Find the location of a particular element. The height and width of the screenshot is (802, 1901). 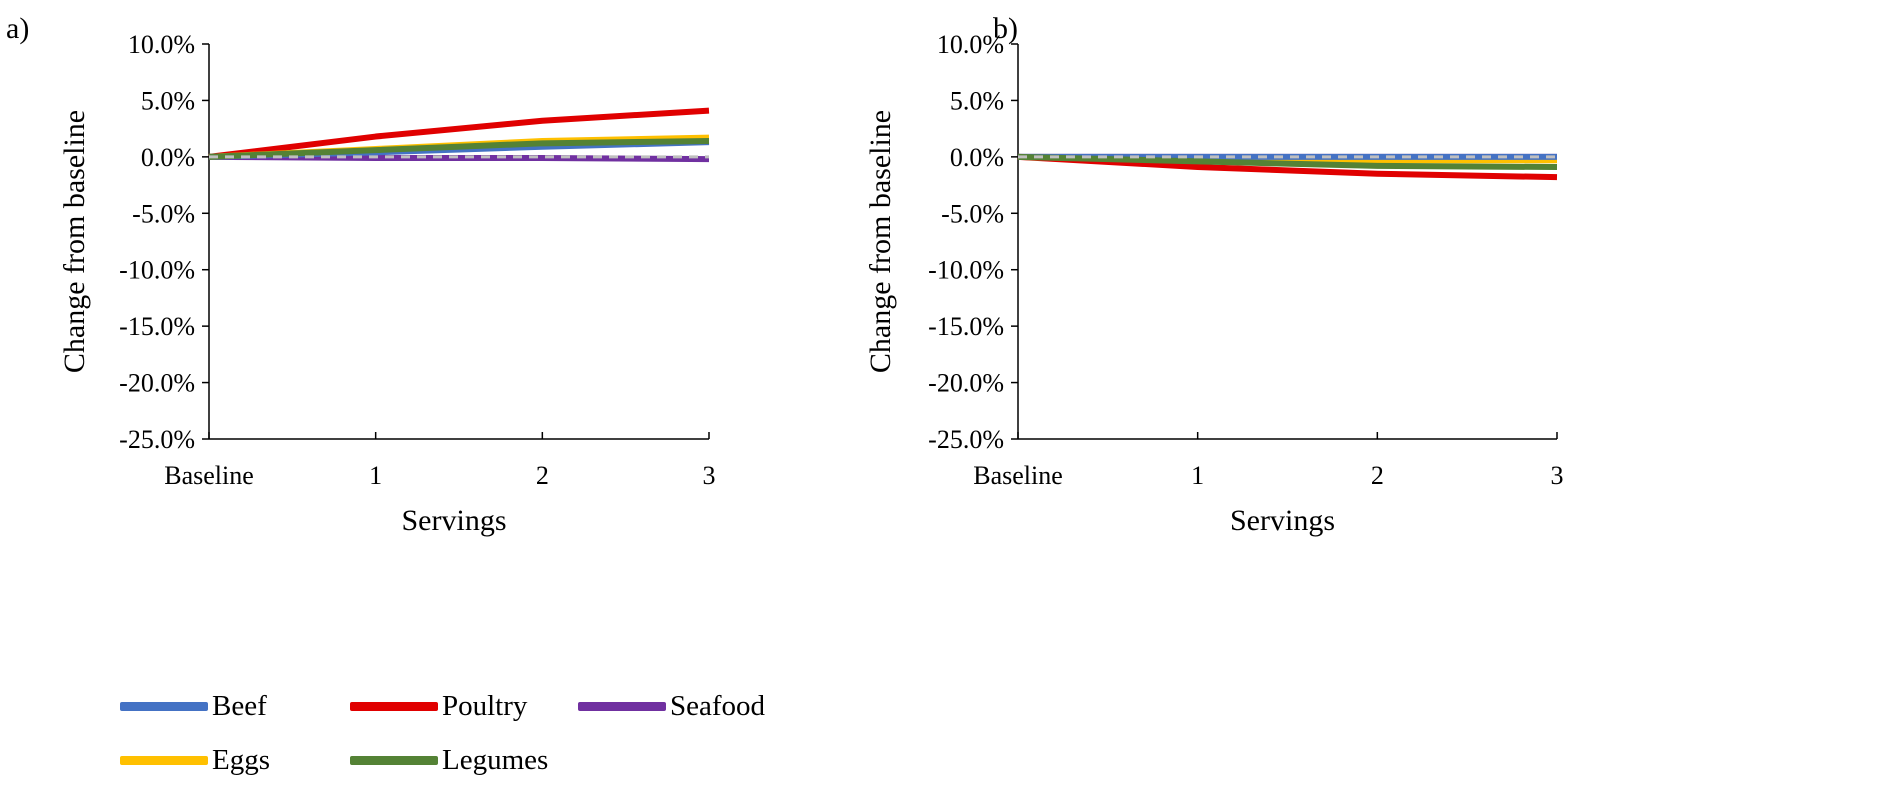

panel-b-y-tick-label: -25.0% is located at coordinates (966, 439).